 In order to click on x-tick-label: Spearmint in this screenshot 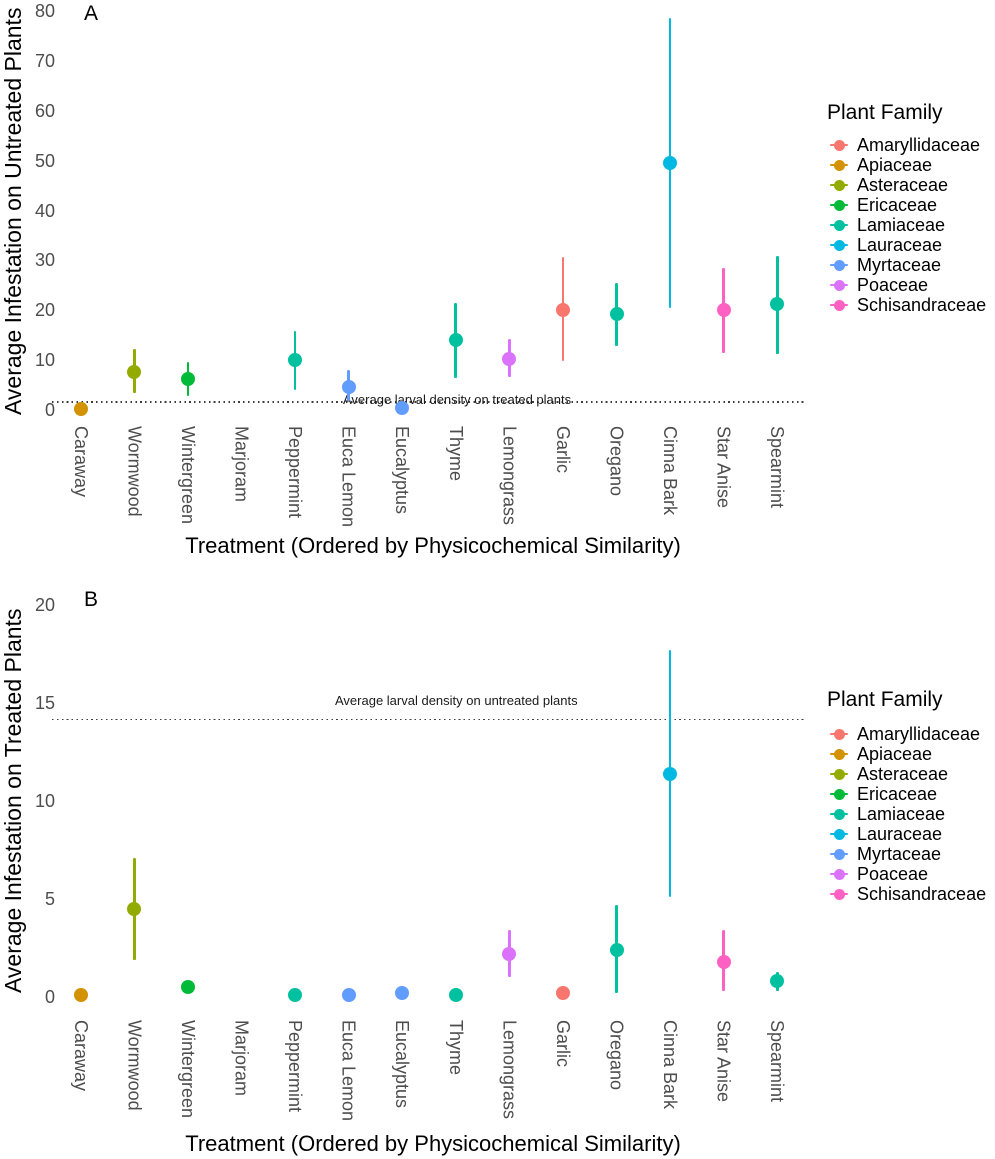, I will do `click(777, 1061)`.